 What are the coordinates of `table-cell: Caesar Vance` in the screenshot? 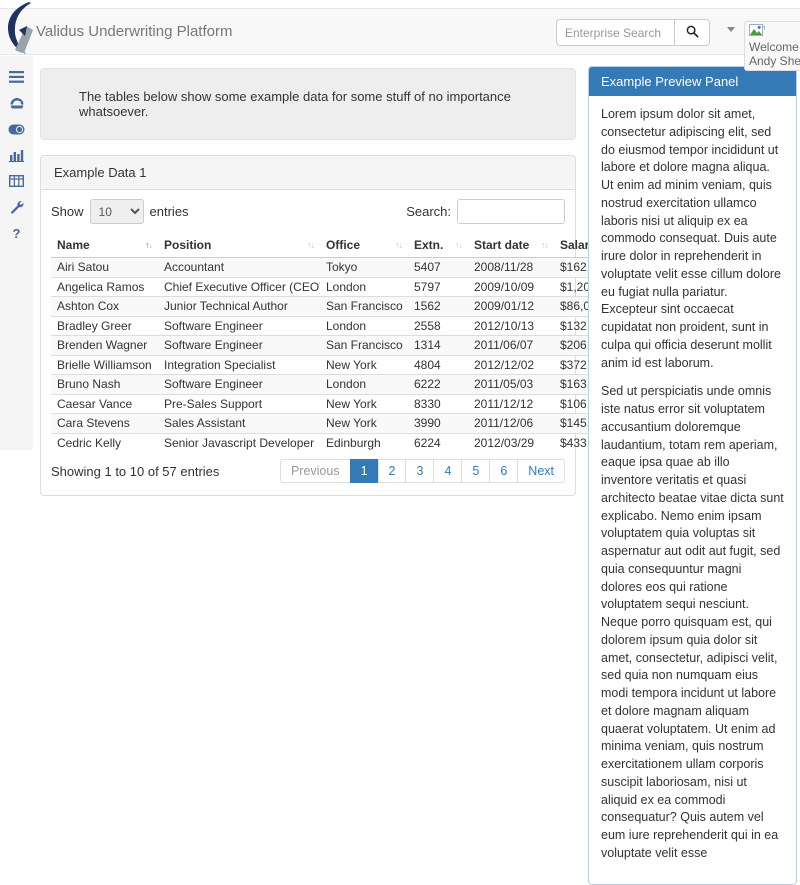 It's located at (104, 403).